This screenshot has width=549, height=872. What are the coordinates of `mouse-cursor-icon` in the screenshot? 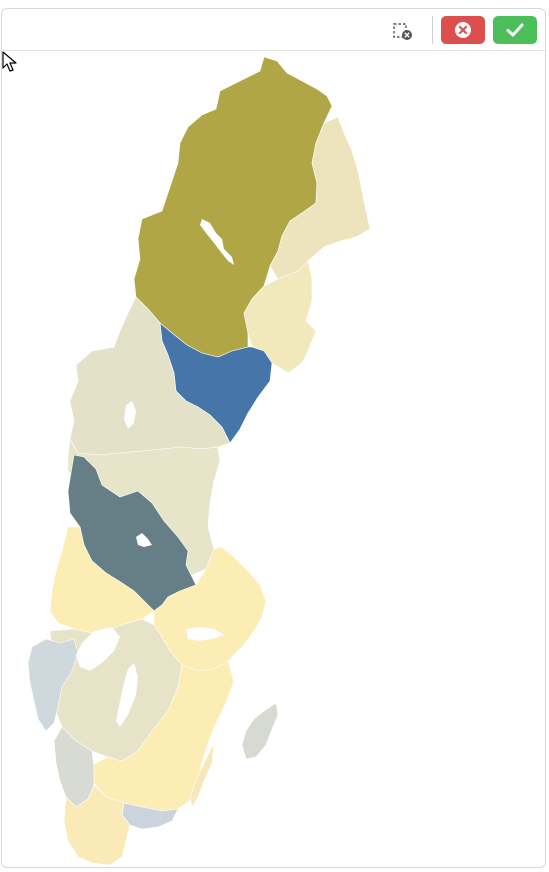 It's located at (9, 61).